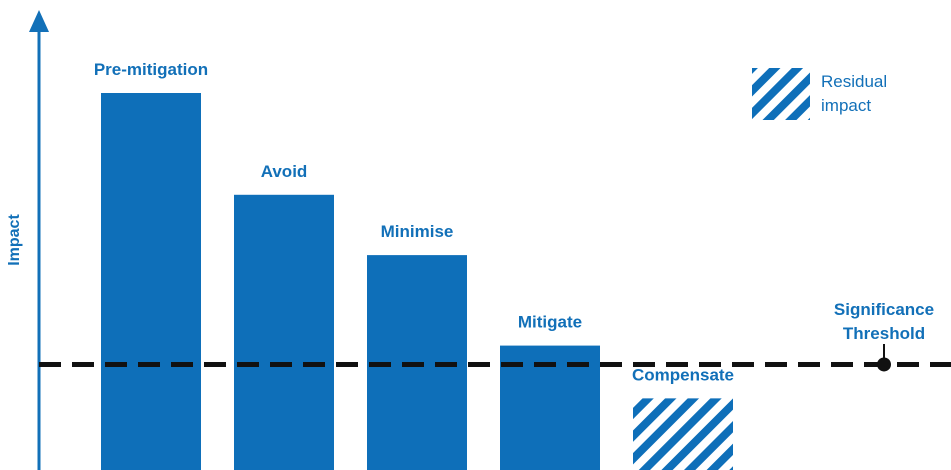  Describe the element at coordinates (781, 94) in the screenshot. I see `legend-swatch-residual` at that location.